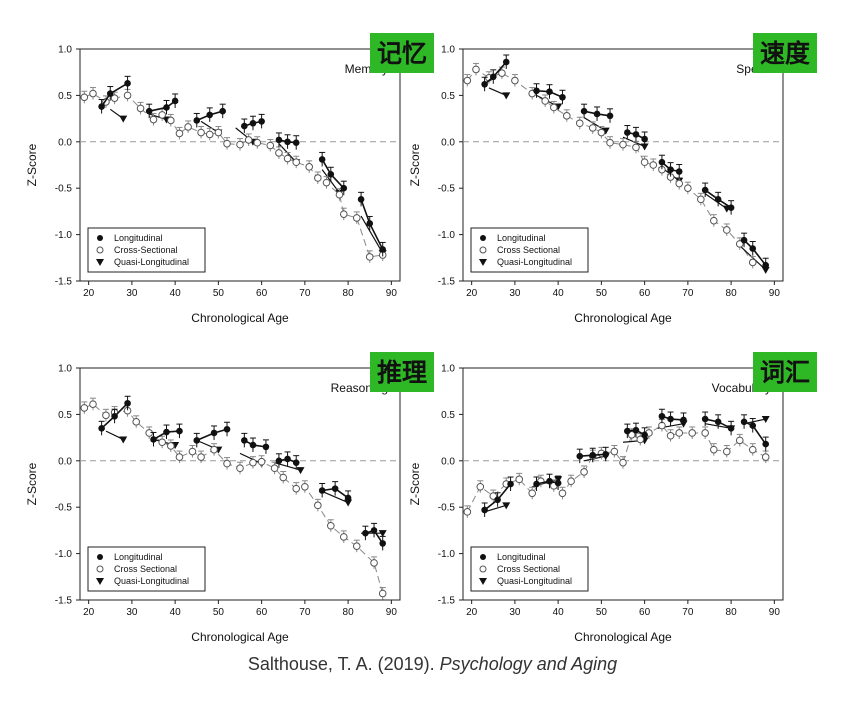 This screenshot has height=707, width=865. I want to click on x-tick-label: 70, so click(688, 612).